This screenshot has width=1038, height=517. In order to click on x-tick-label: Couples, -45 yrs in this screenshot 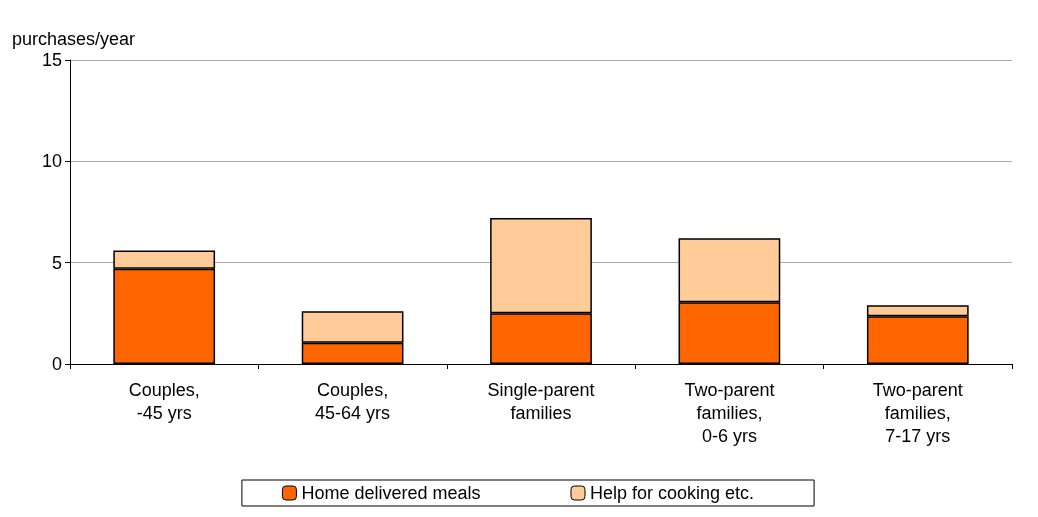, I will do `click(164, 401)`.